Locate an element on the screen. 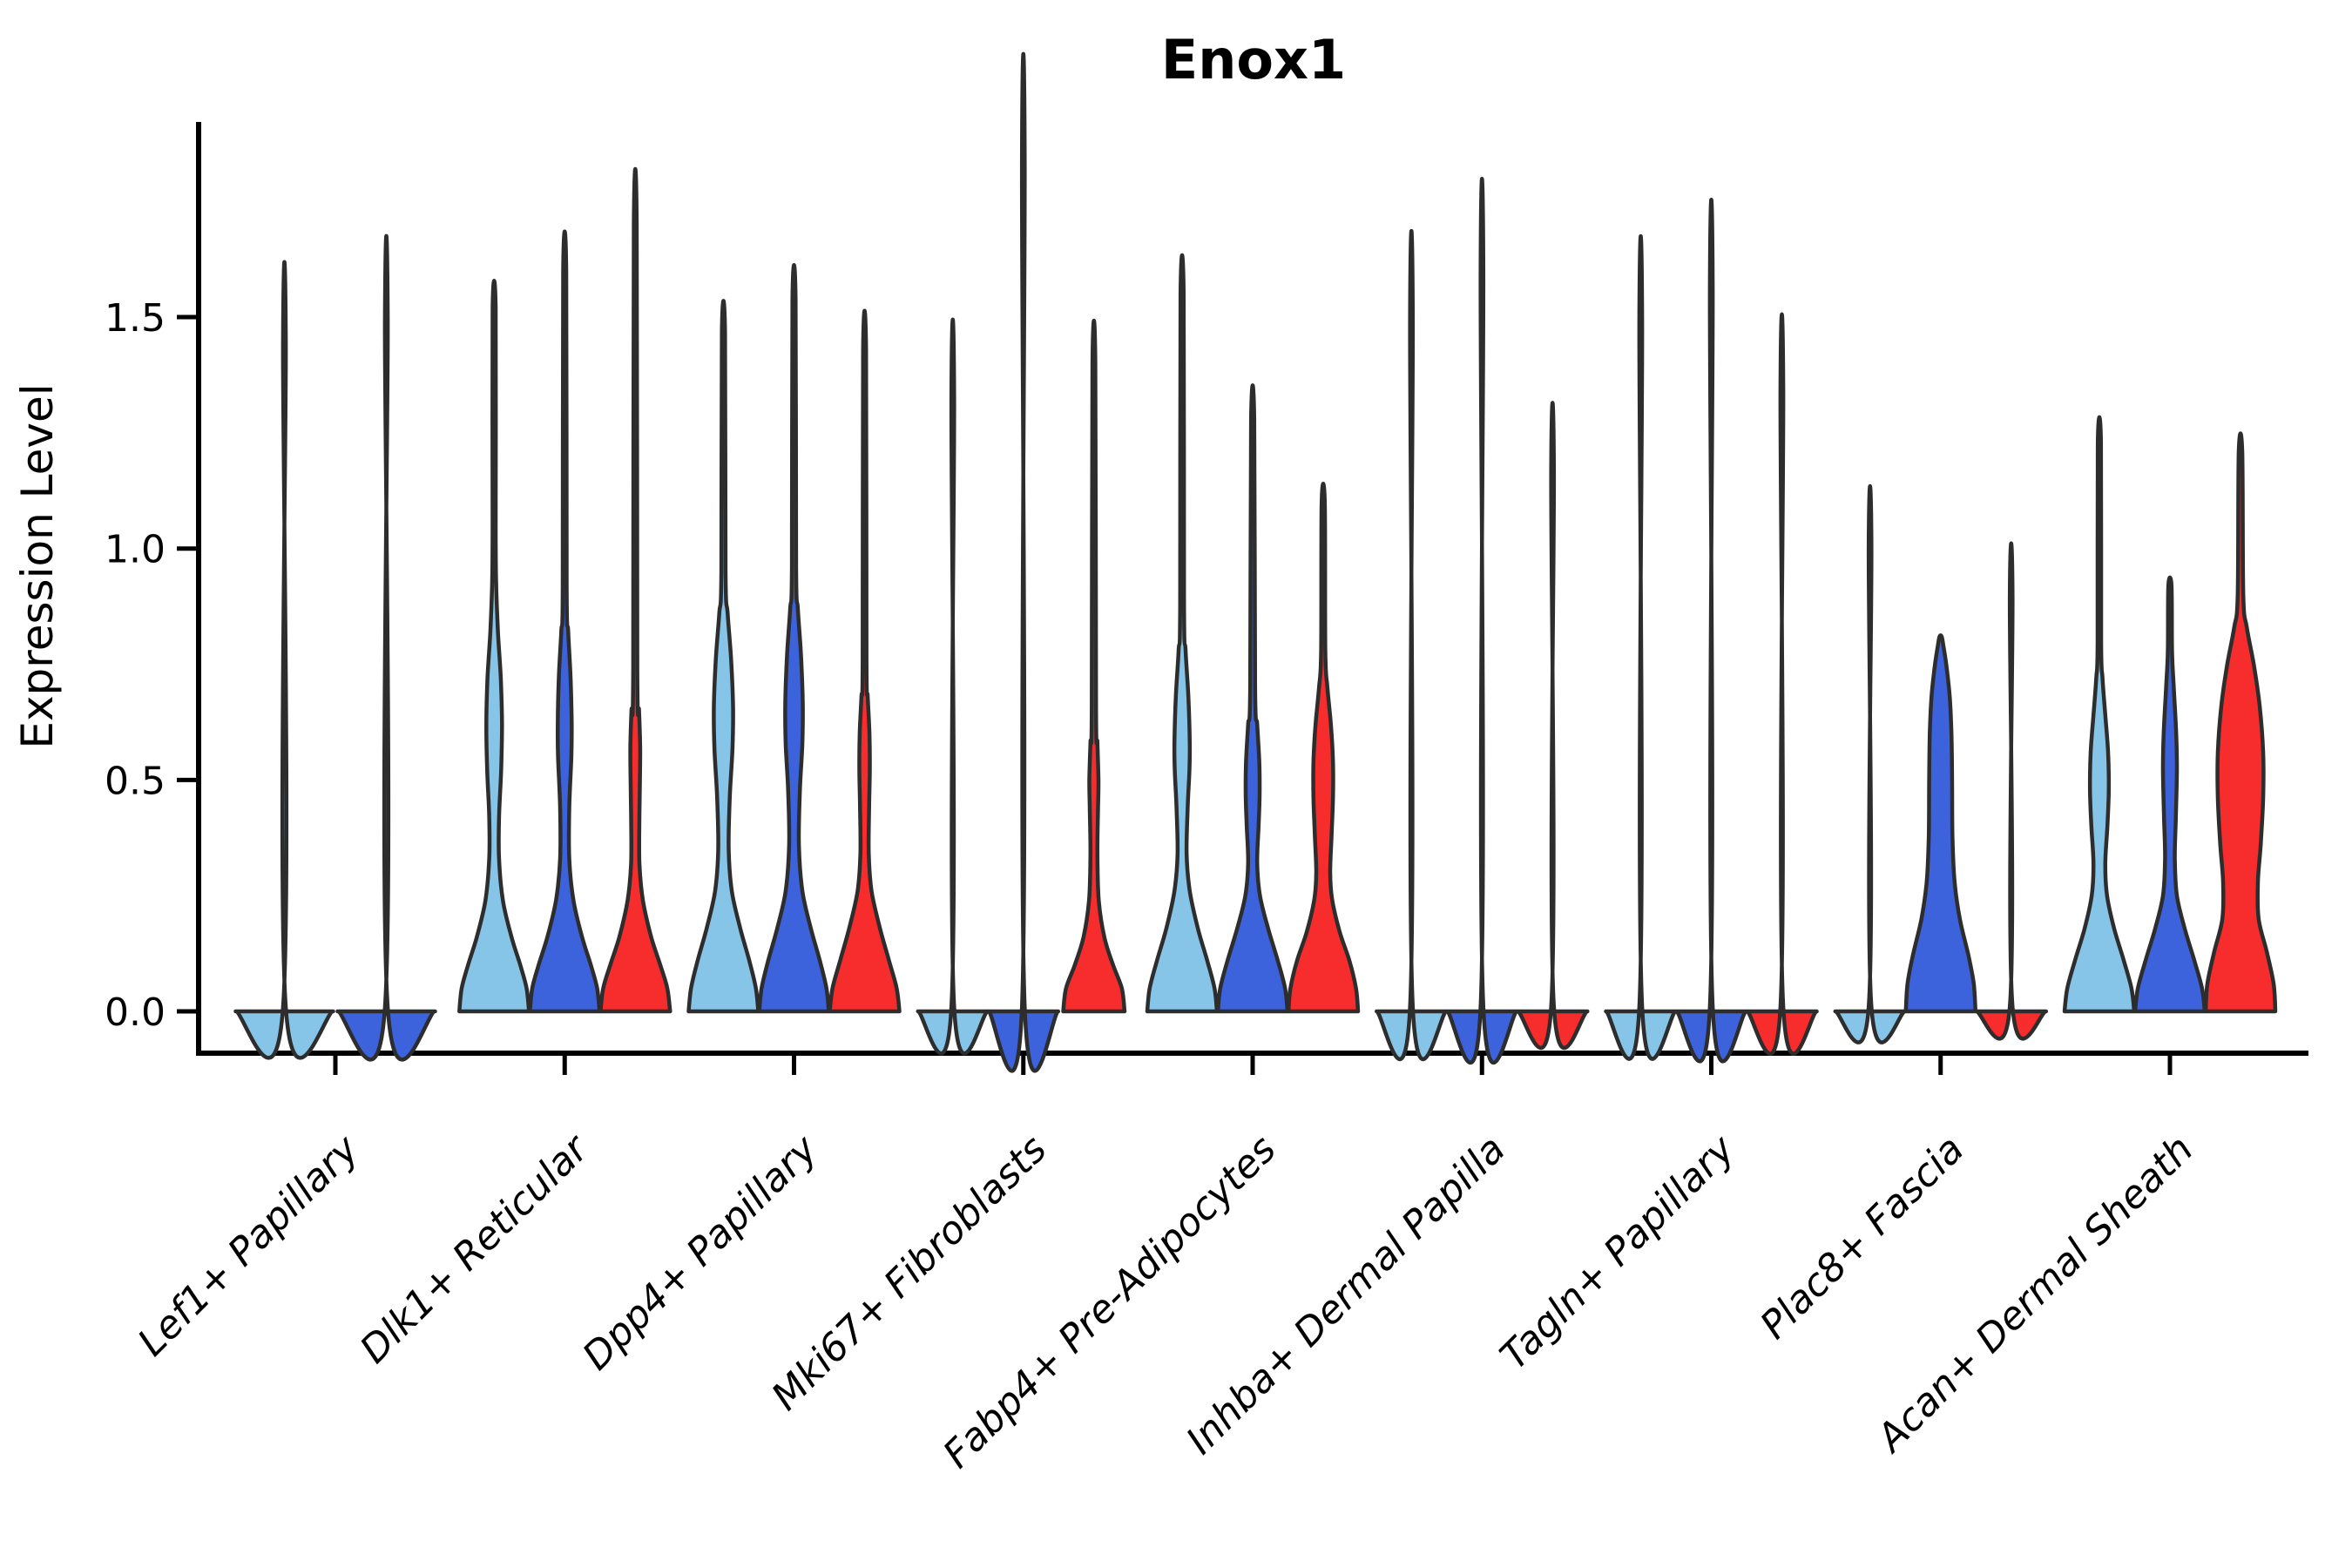  x-tick-label: Dlk1+ Reticular is located at coordinates (475, 1248).